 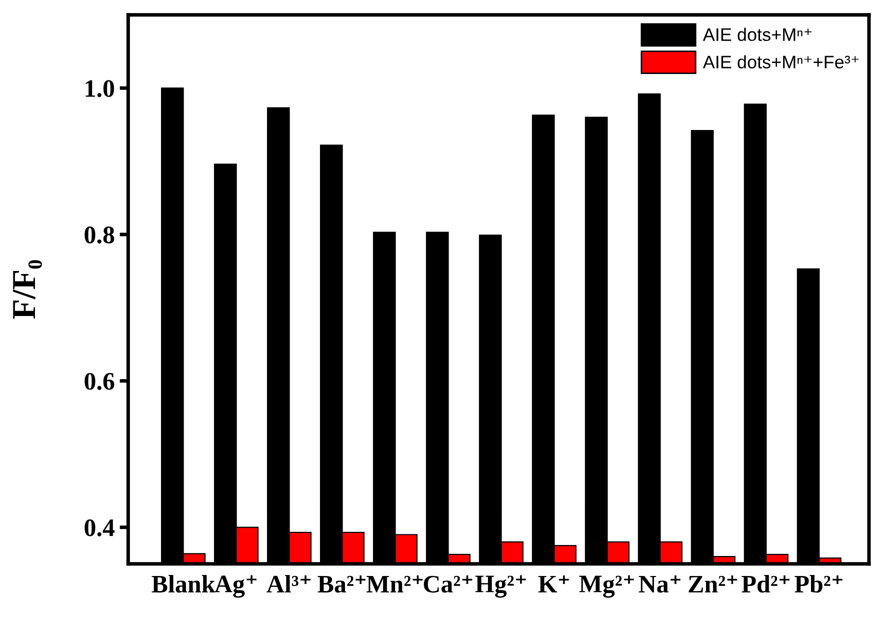 I want to click on y-tick-label: 0.8, so click(x=99, y=235).